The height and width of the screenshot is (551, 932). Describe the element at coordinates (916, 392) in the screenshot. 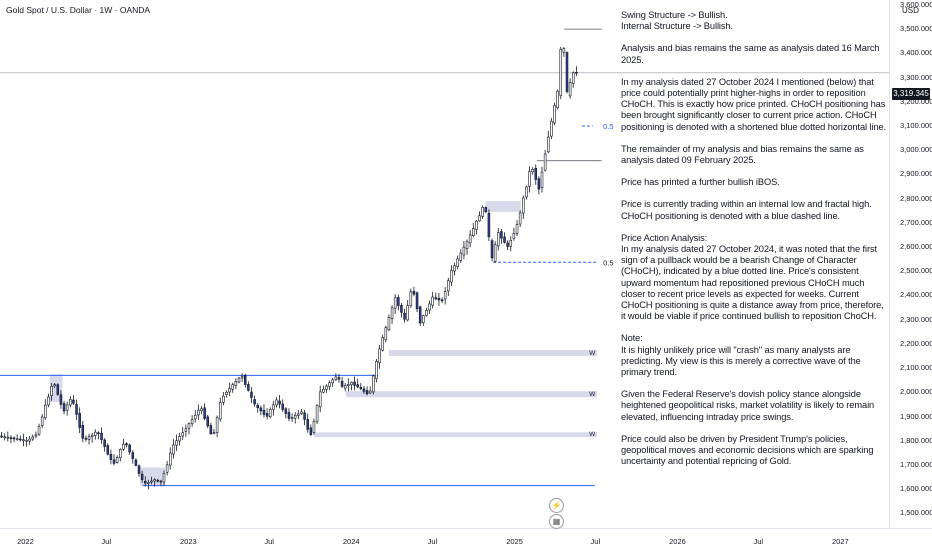

I see `price-tick-label: 2,000.000` at that location.